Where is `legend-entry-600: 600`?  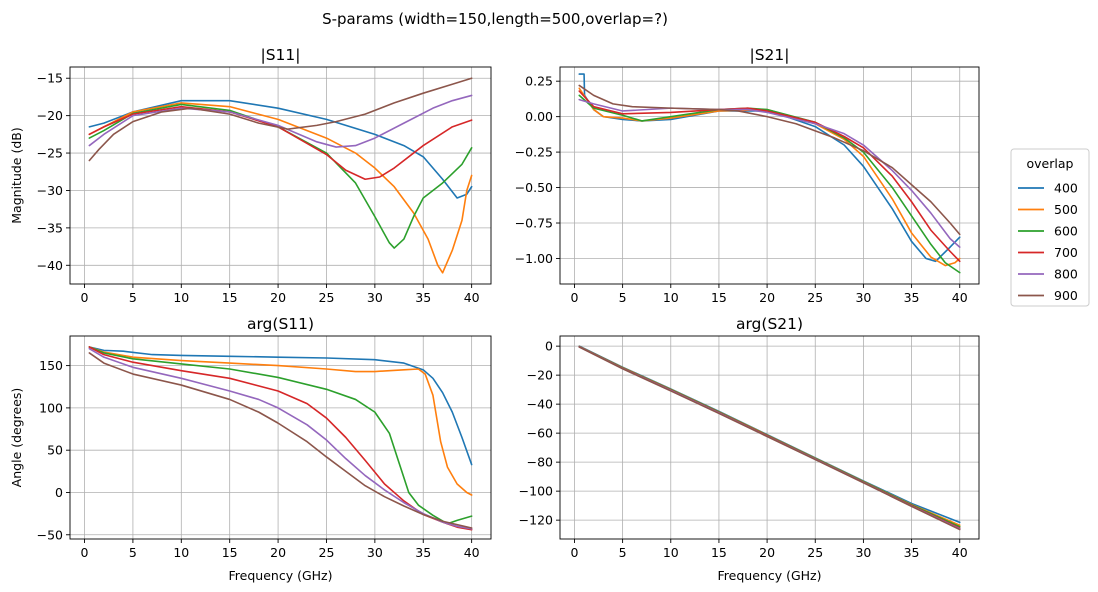
legend-entry-600: 600 is located at coordinates (1066, 231).